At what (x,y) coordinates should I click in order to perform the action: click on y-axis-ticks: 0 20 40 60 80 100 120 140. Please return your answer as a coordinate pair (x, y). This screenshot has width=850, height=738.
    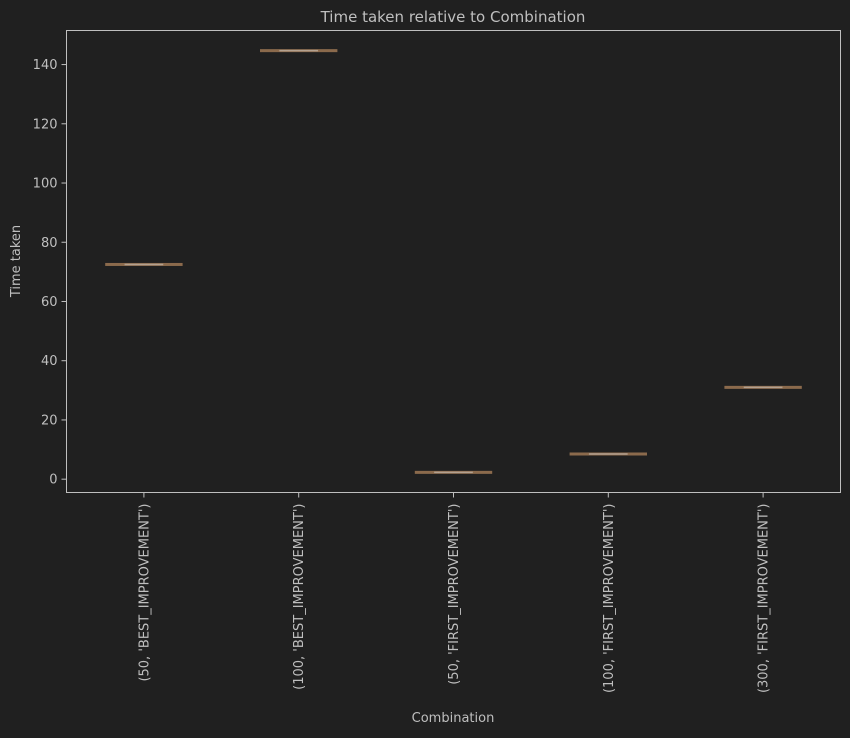
    Looking at the image, I should click on (50, 273).